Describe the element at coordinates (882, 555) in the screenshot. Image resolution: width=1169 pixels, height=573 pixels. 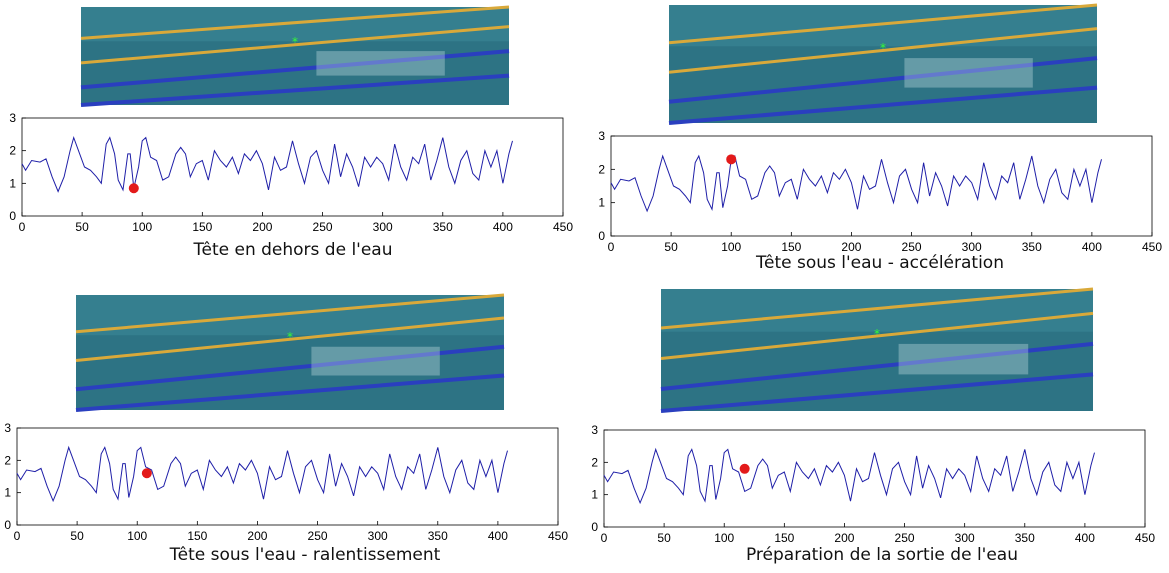
I see `caption: Préparation de la sortie de l'eau` at that location.